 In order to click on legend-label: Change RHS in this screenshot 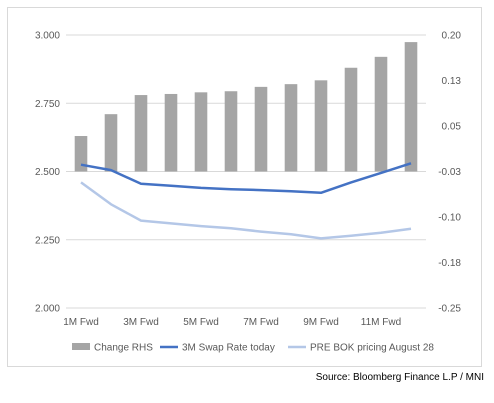, I will do `click(123, 348)`.